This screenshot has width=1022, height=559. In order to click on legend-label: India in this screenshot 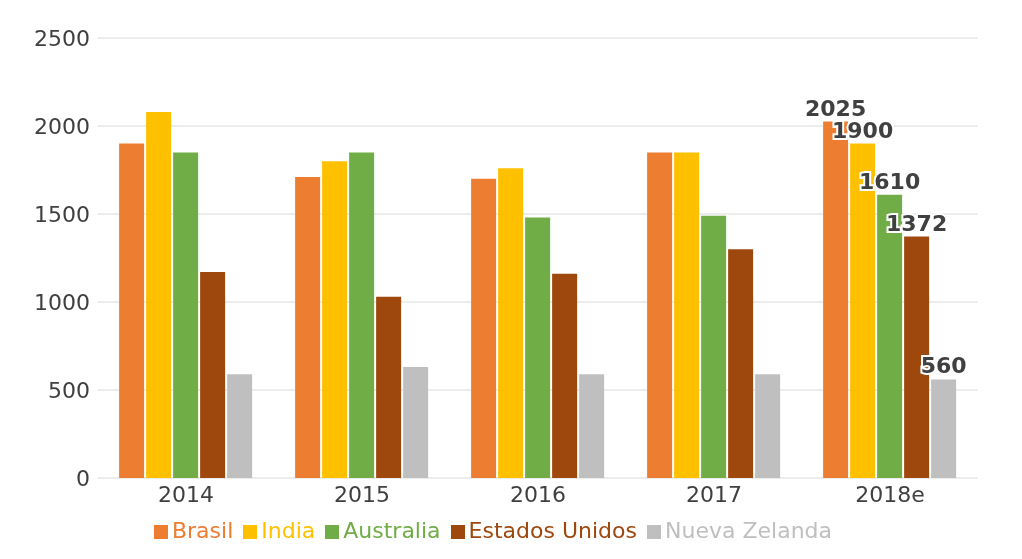, I will do `click(288, 530)`.